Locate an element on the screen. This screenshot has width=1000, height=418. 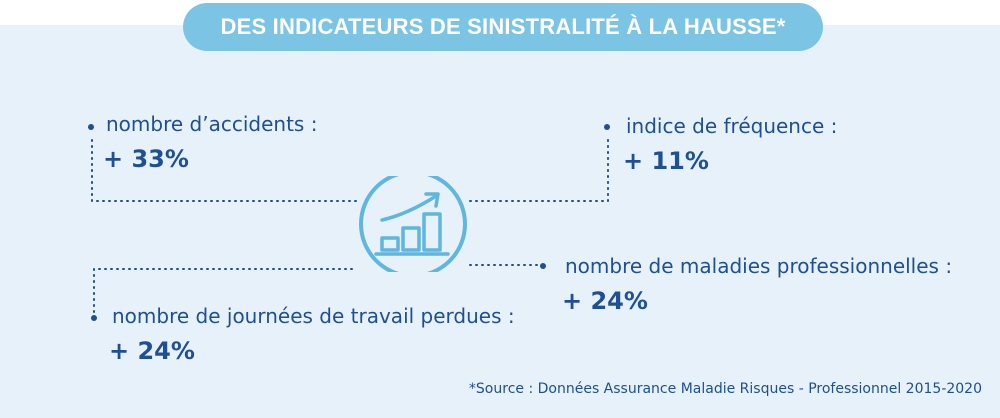
indicator-label: nombre de journées de travail perdues : is located at coordinates (313, 316).